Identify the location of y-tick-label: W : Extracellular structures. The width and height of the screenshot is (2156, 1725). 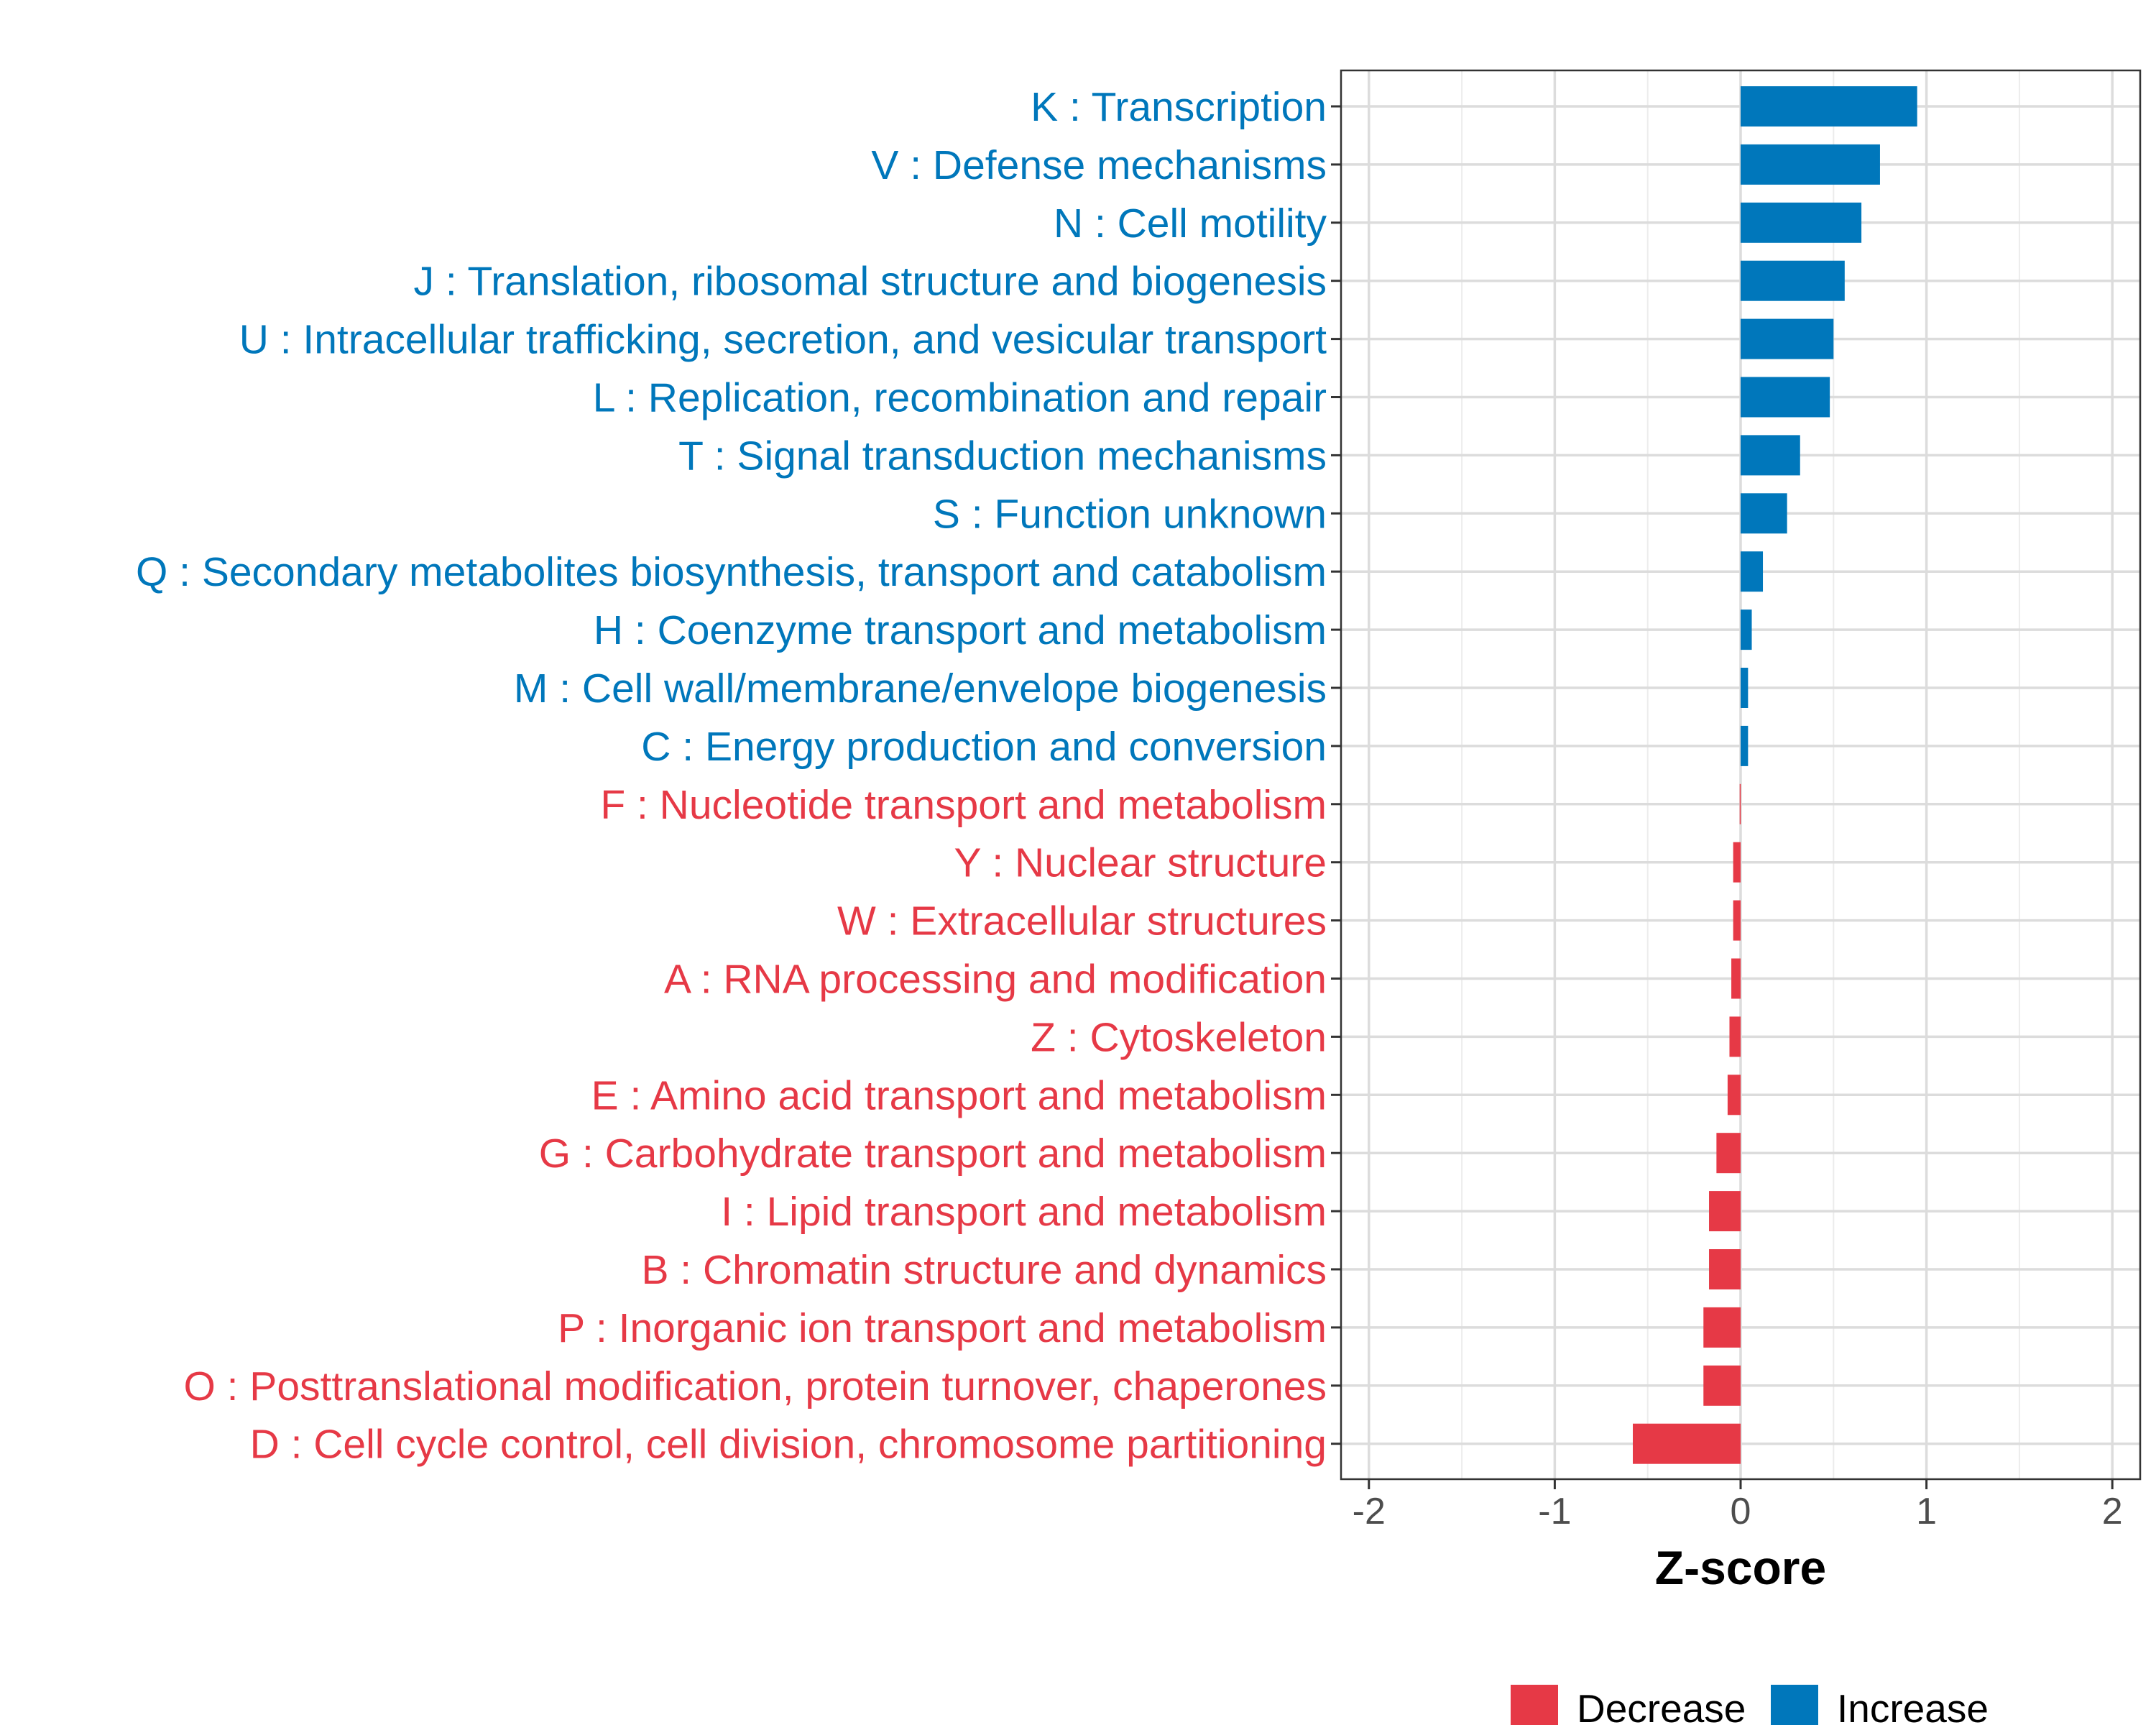
(1082, 921).